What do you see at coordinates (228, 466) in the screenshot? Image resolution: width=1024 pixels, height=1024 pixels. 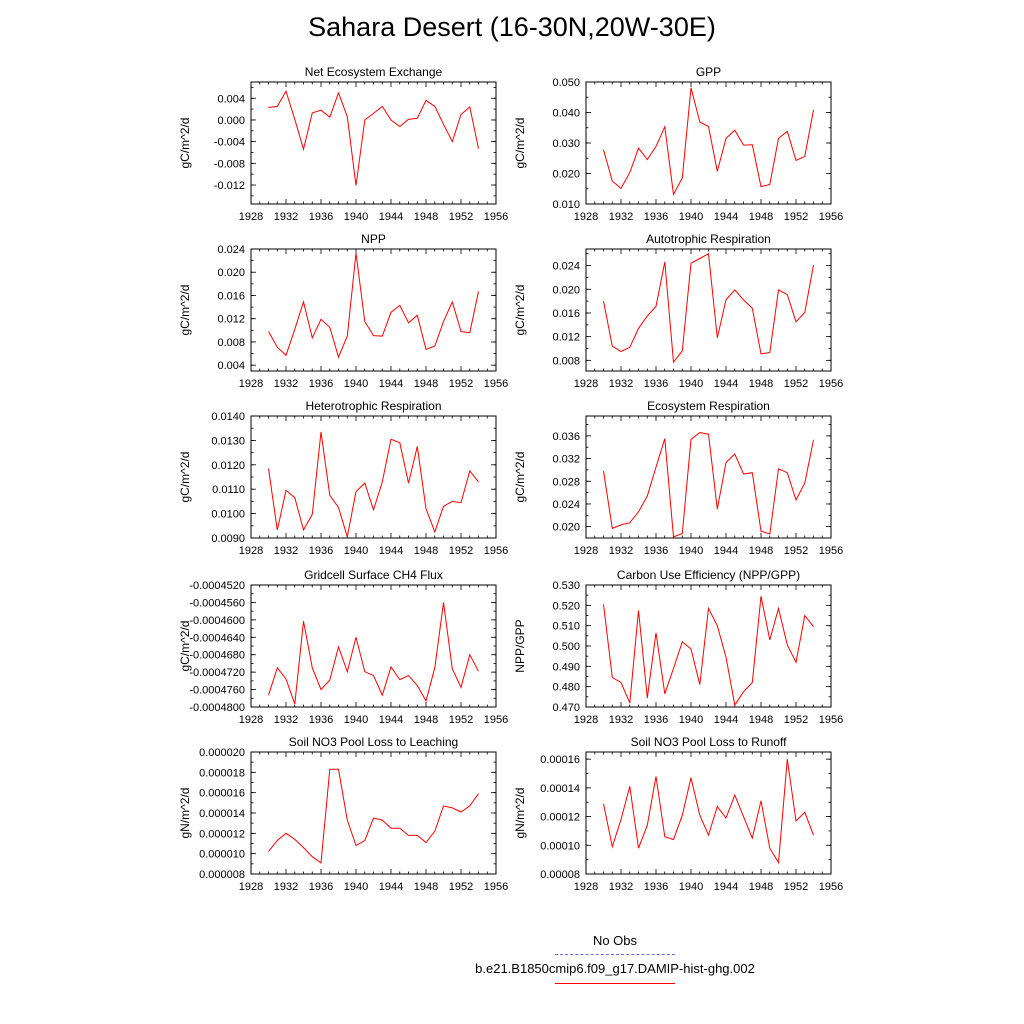 I see `y-tick-label: 0.0120` at bounding box center [228, 466].